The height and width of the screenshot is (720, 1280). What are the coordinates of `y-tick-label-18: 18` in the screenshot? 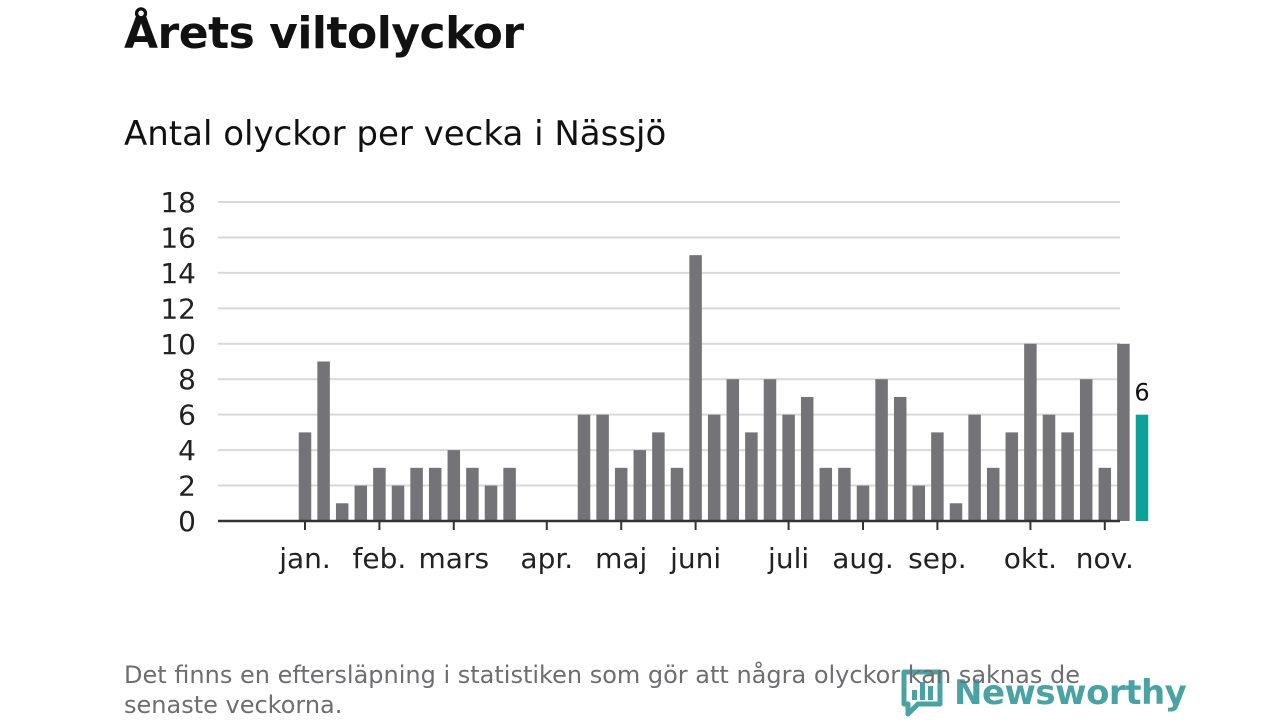 It's located at (178, 202).